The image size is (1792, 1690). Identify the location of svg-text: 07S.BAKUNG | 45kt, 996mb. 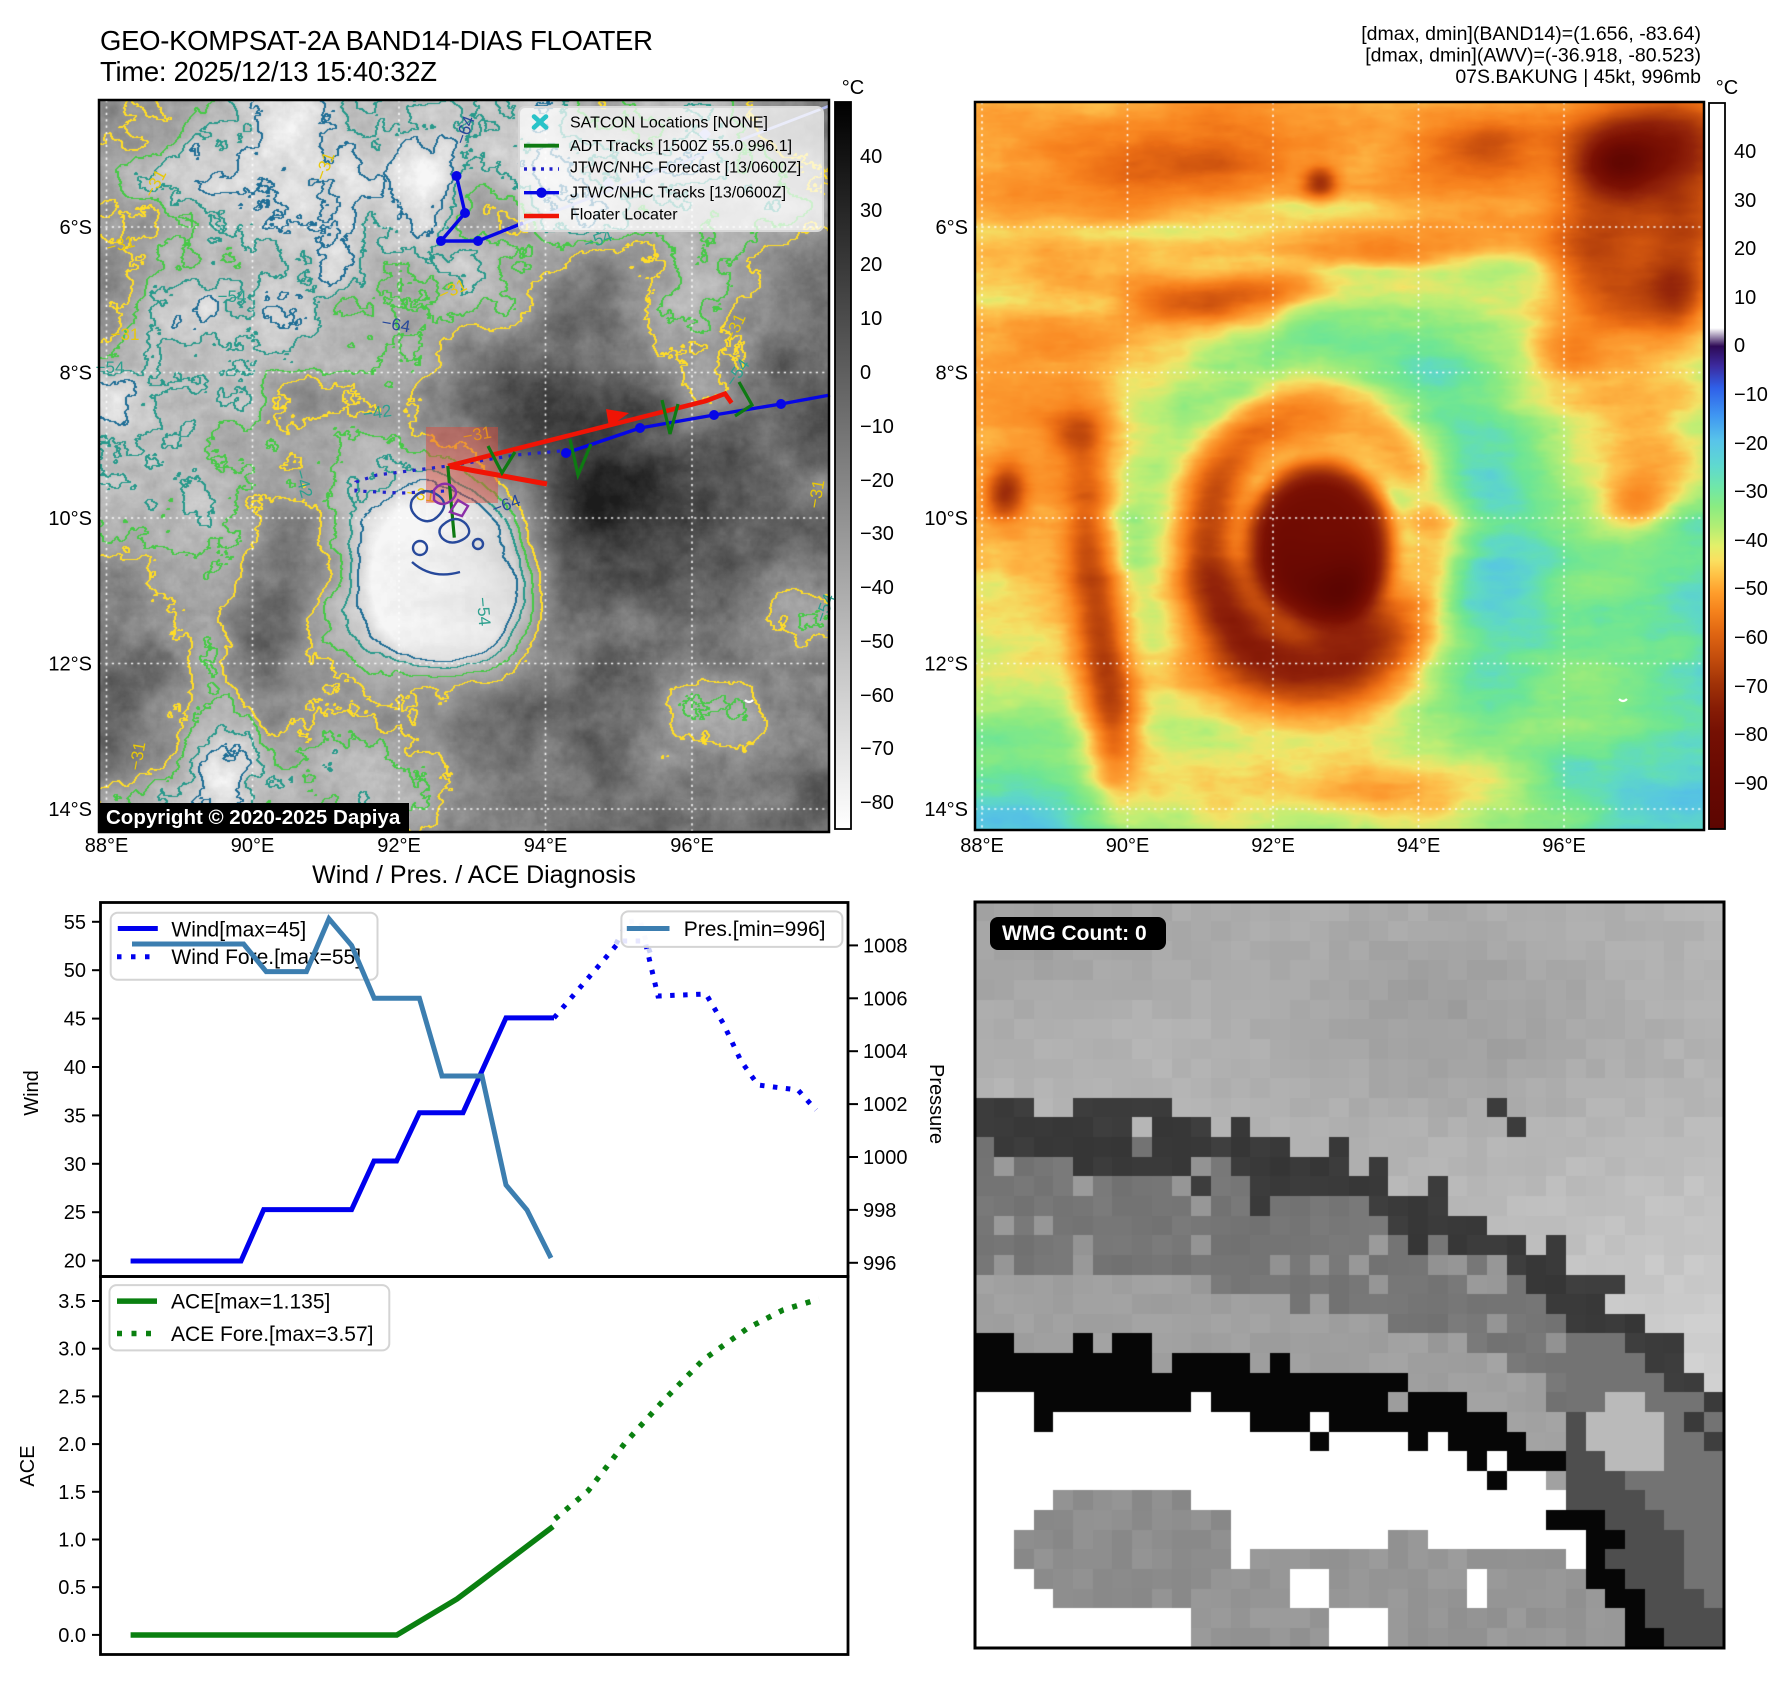
(1578, 77).